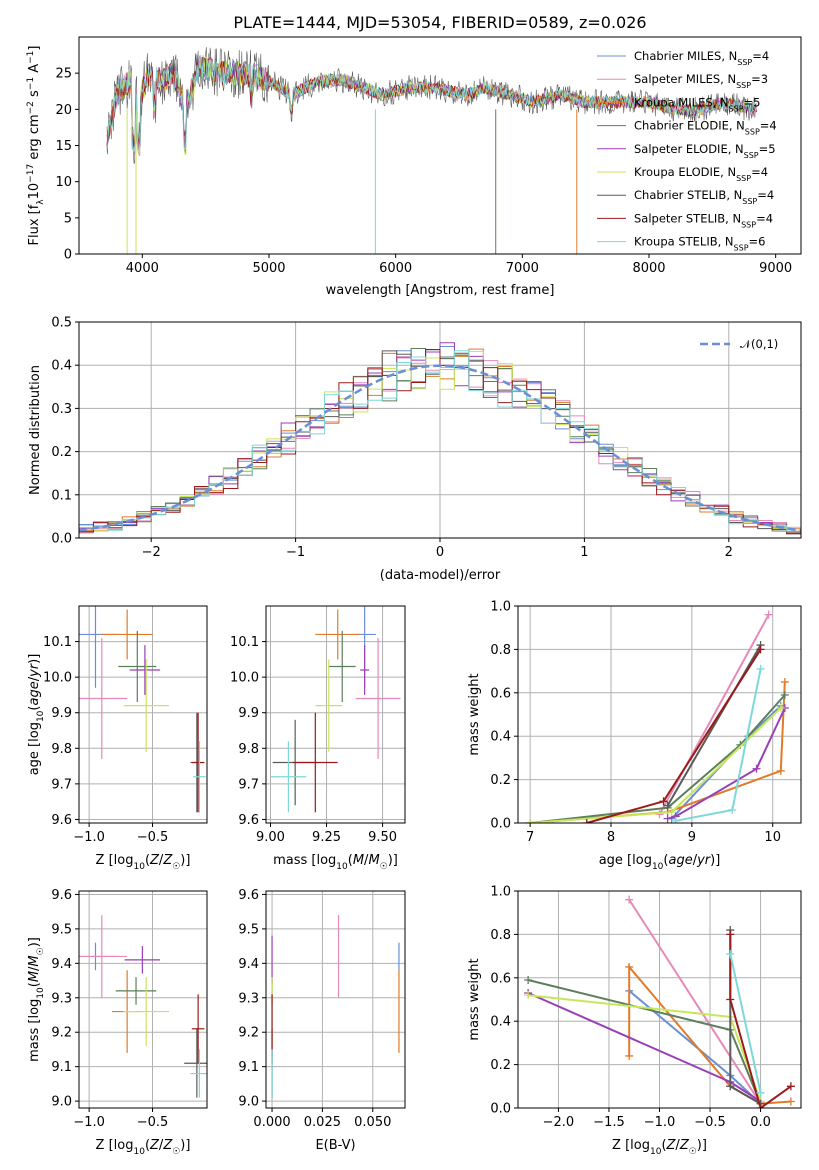 The image size is (819, 1170). Describe the element at coordinates (248, 929) in the screenshot. I see `y-tick-label: 9.5` at that location.